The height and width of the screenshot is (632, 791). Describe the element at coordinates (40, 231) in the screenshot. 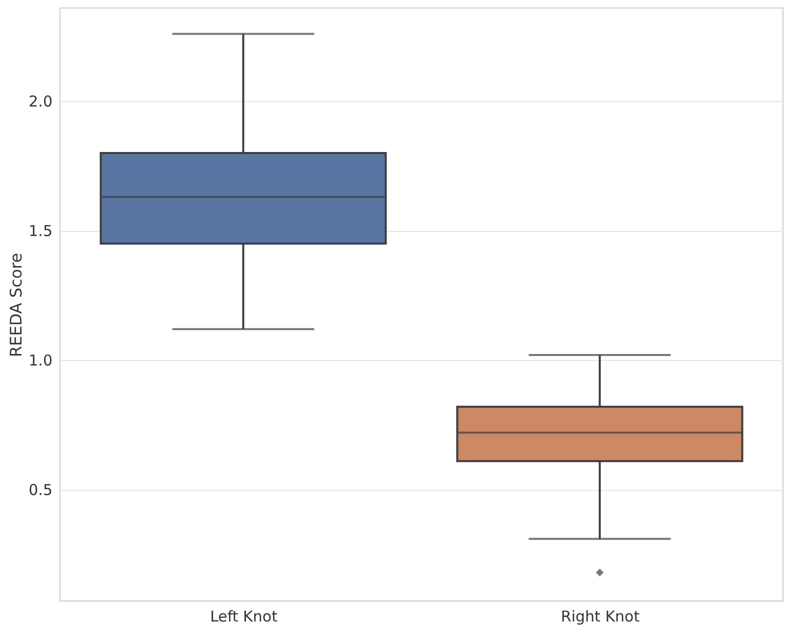

I see `y-tick-label: 1.5` at that location.